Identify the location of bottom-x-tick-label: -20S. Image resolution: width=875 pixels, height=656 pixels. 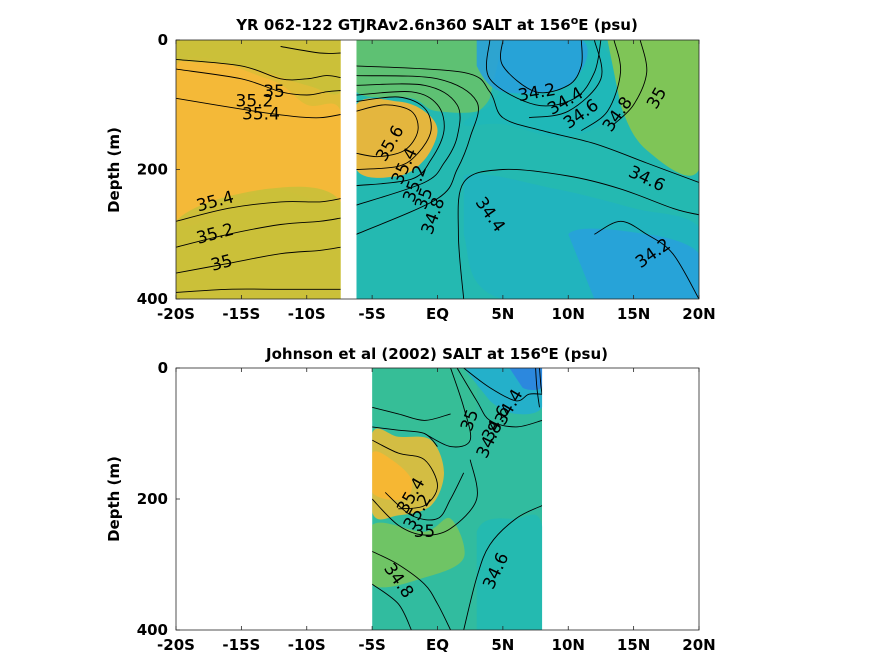
(176, 645).